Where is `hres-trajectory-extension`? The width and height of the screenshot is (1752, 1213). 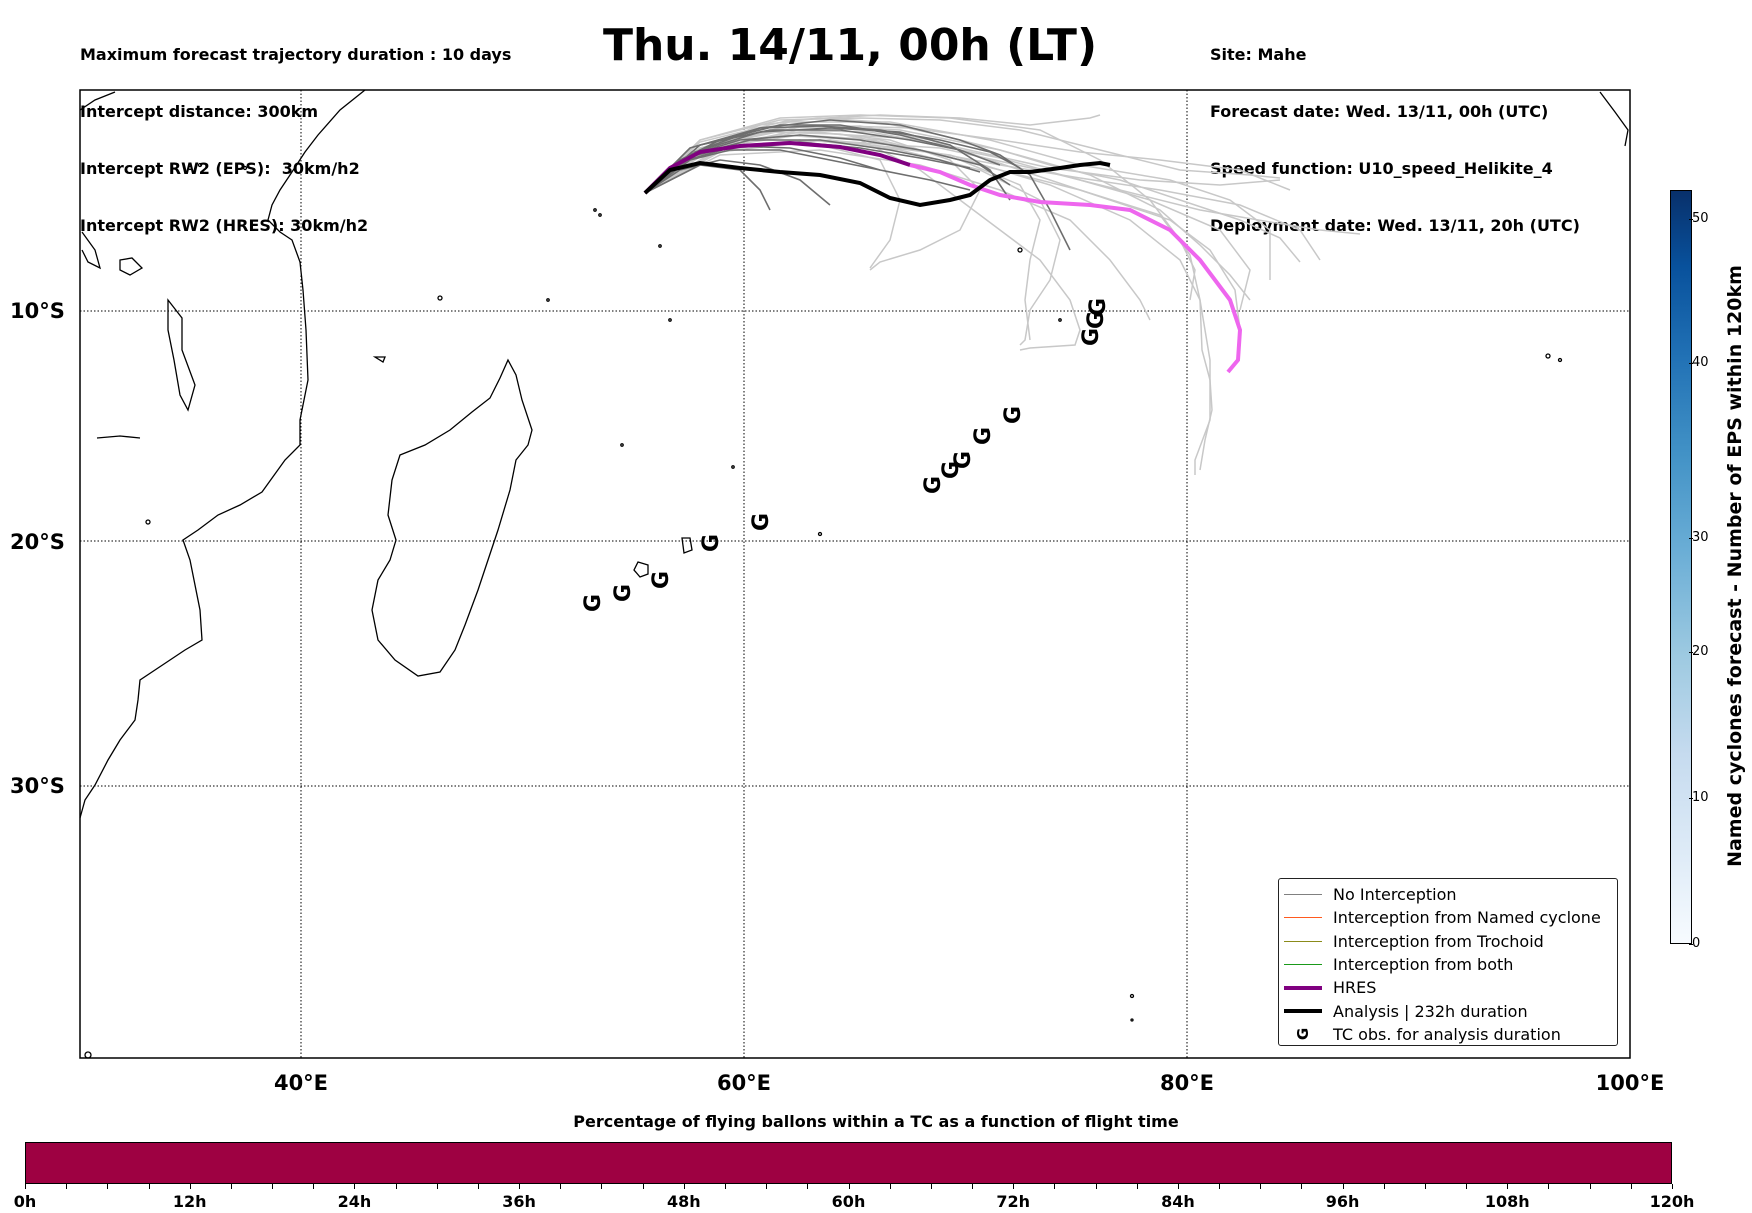 hres-trajectory-extension is located at coordinates (1076, 268).